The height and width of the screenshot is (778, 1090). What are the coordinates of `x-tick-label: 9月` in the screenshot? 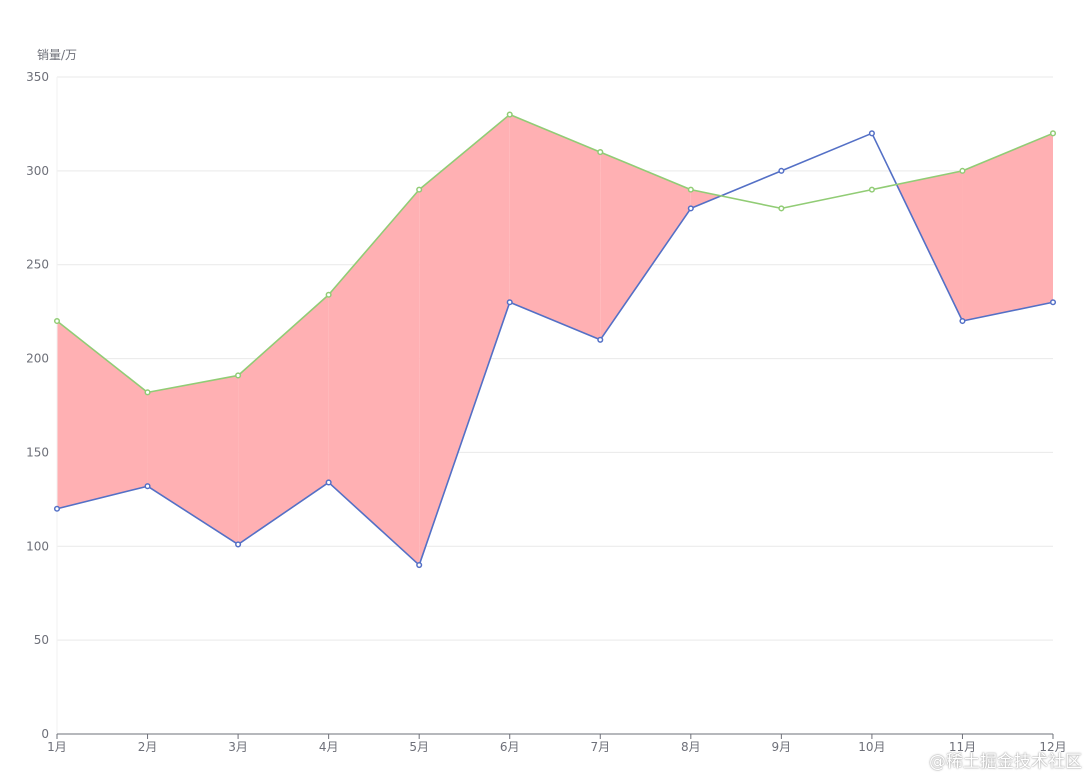 It's located at (782, 747).